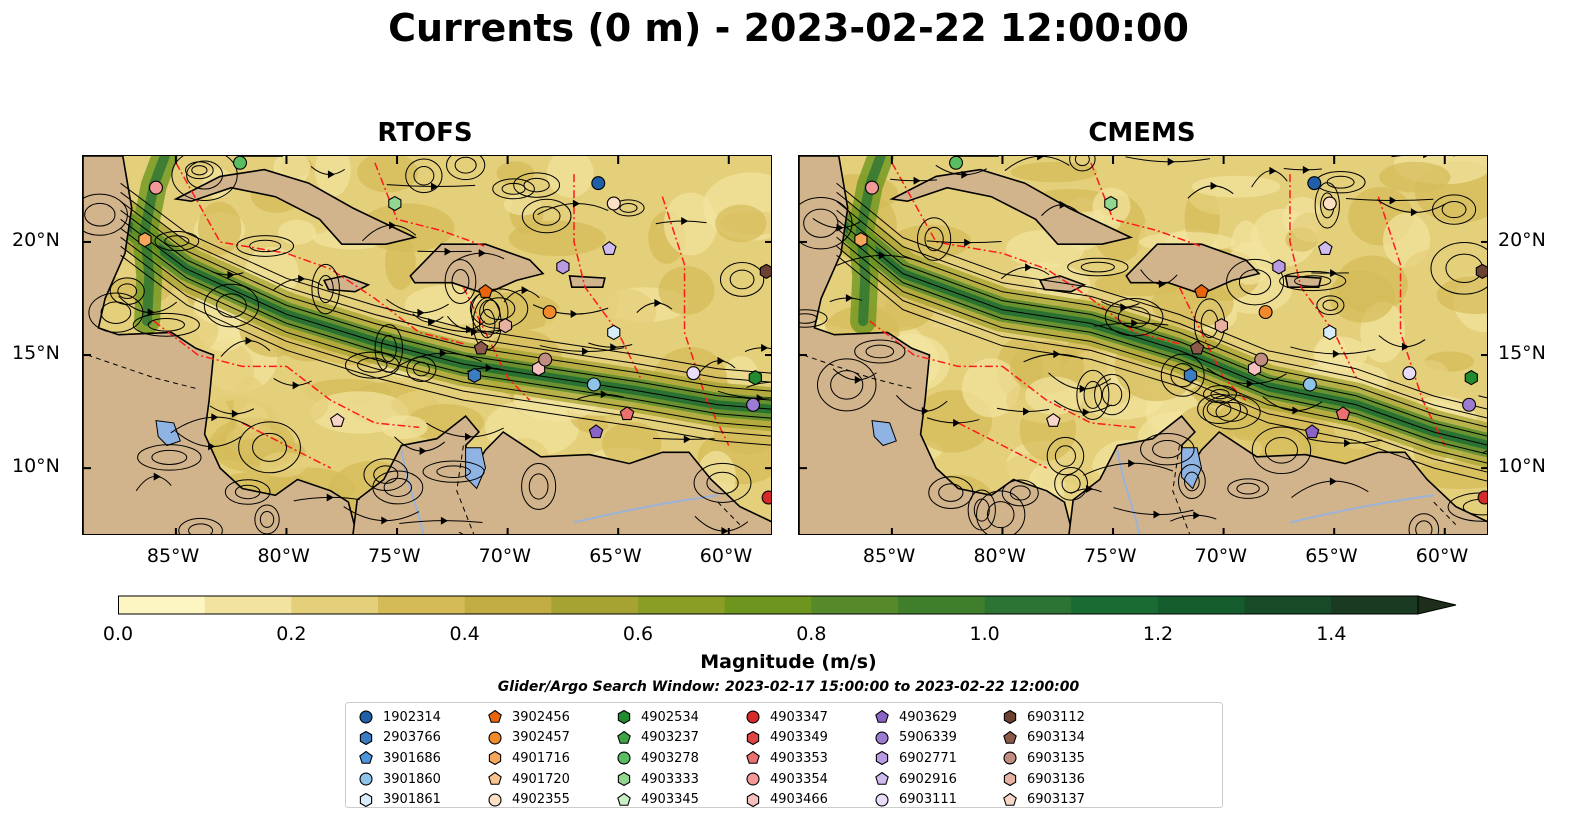 The height and width of the screenshot is (827, 1577). Describe the element at coordinates (425, 133) in the screenshot. I see `panel-title-rtofs: RTOFS` at that location.